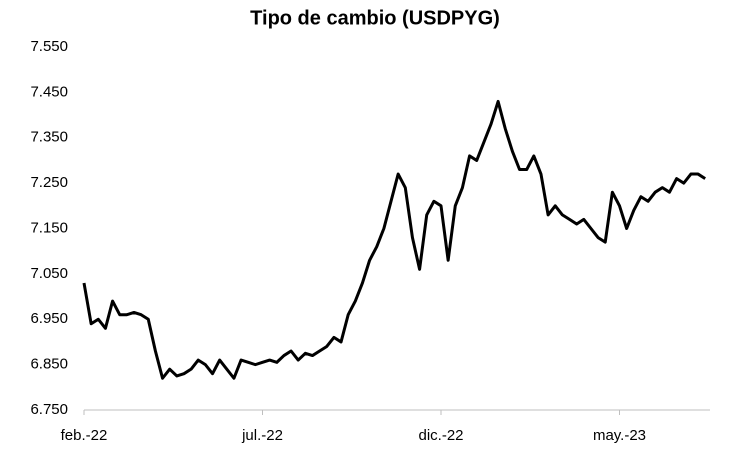 The height and width of the screenshot is (465, 750). Describe the element at coordinates (49, 182) in the screenshot. I see `y-tick-label: 7.250` at that location.